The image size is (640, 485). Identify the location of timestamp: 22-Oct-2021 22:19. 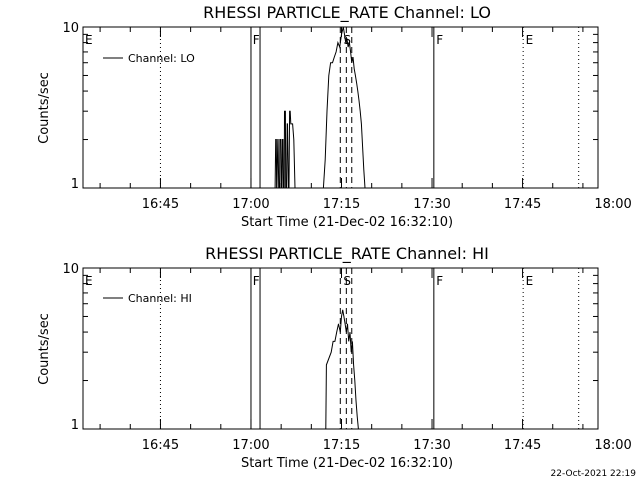
(594, 474).